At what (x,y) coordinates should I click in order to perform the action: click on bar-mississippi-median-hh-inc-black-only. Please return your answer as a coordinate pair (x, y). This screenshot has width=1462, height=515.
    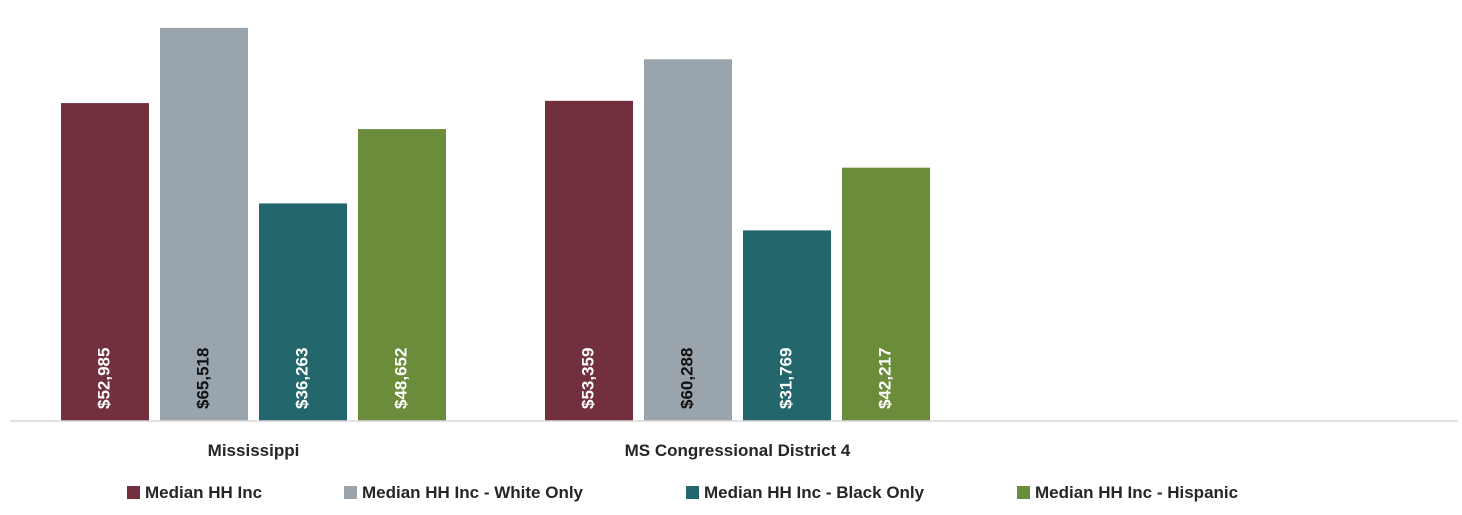
    Looking at the image, I should click on (303, 312).